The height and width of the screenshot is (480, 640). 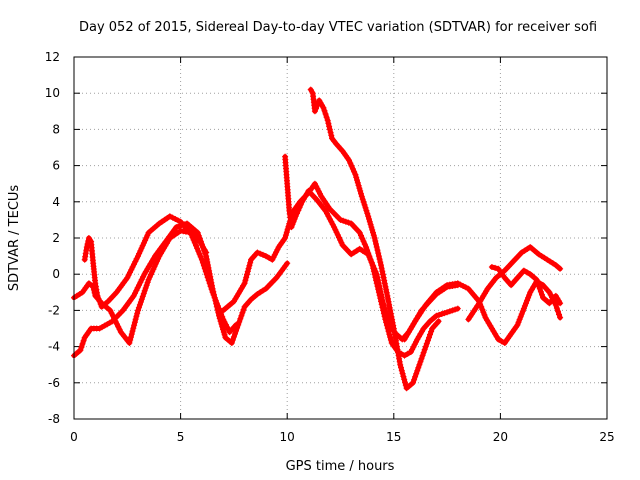 What do you see at coordinates (56, 202) in the screenshot?
I see `y-tick-label: 4` at bounding box center [56, 202].